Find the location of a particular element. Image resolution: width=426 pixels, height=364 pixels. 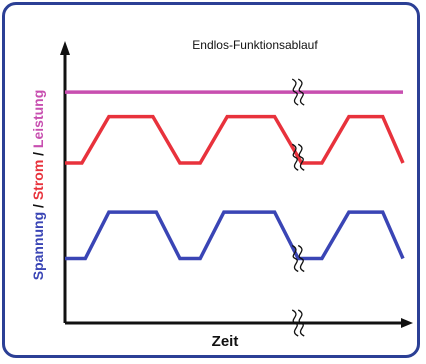

x-axis-arrow is located at coordinates (407, 323).